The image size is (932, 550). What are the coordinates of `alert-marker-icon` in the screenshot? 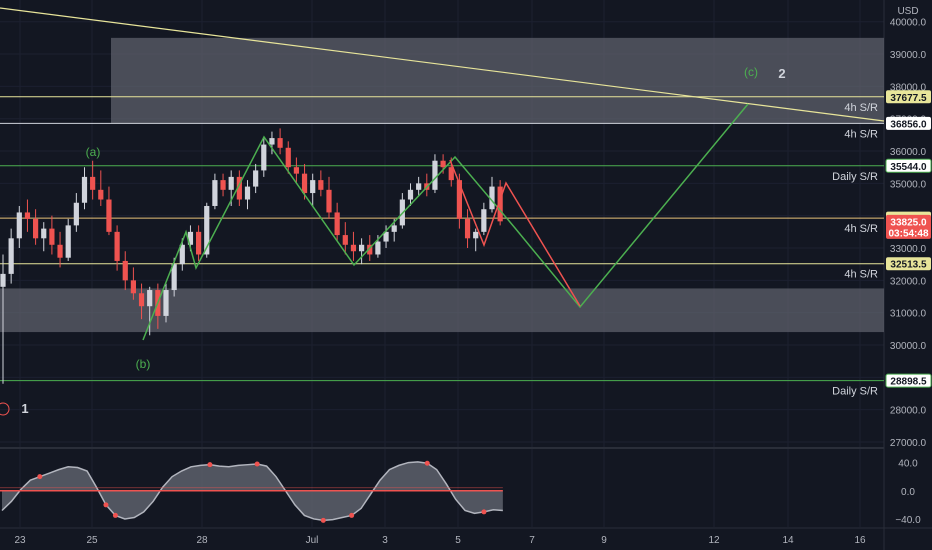 It's located at (5, 409).